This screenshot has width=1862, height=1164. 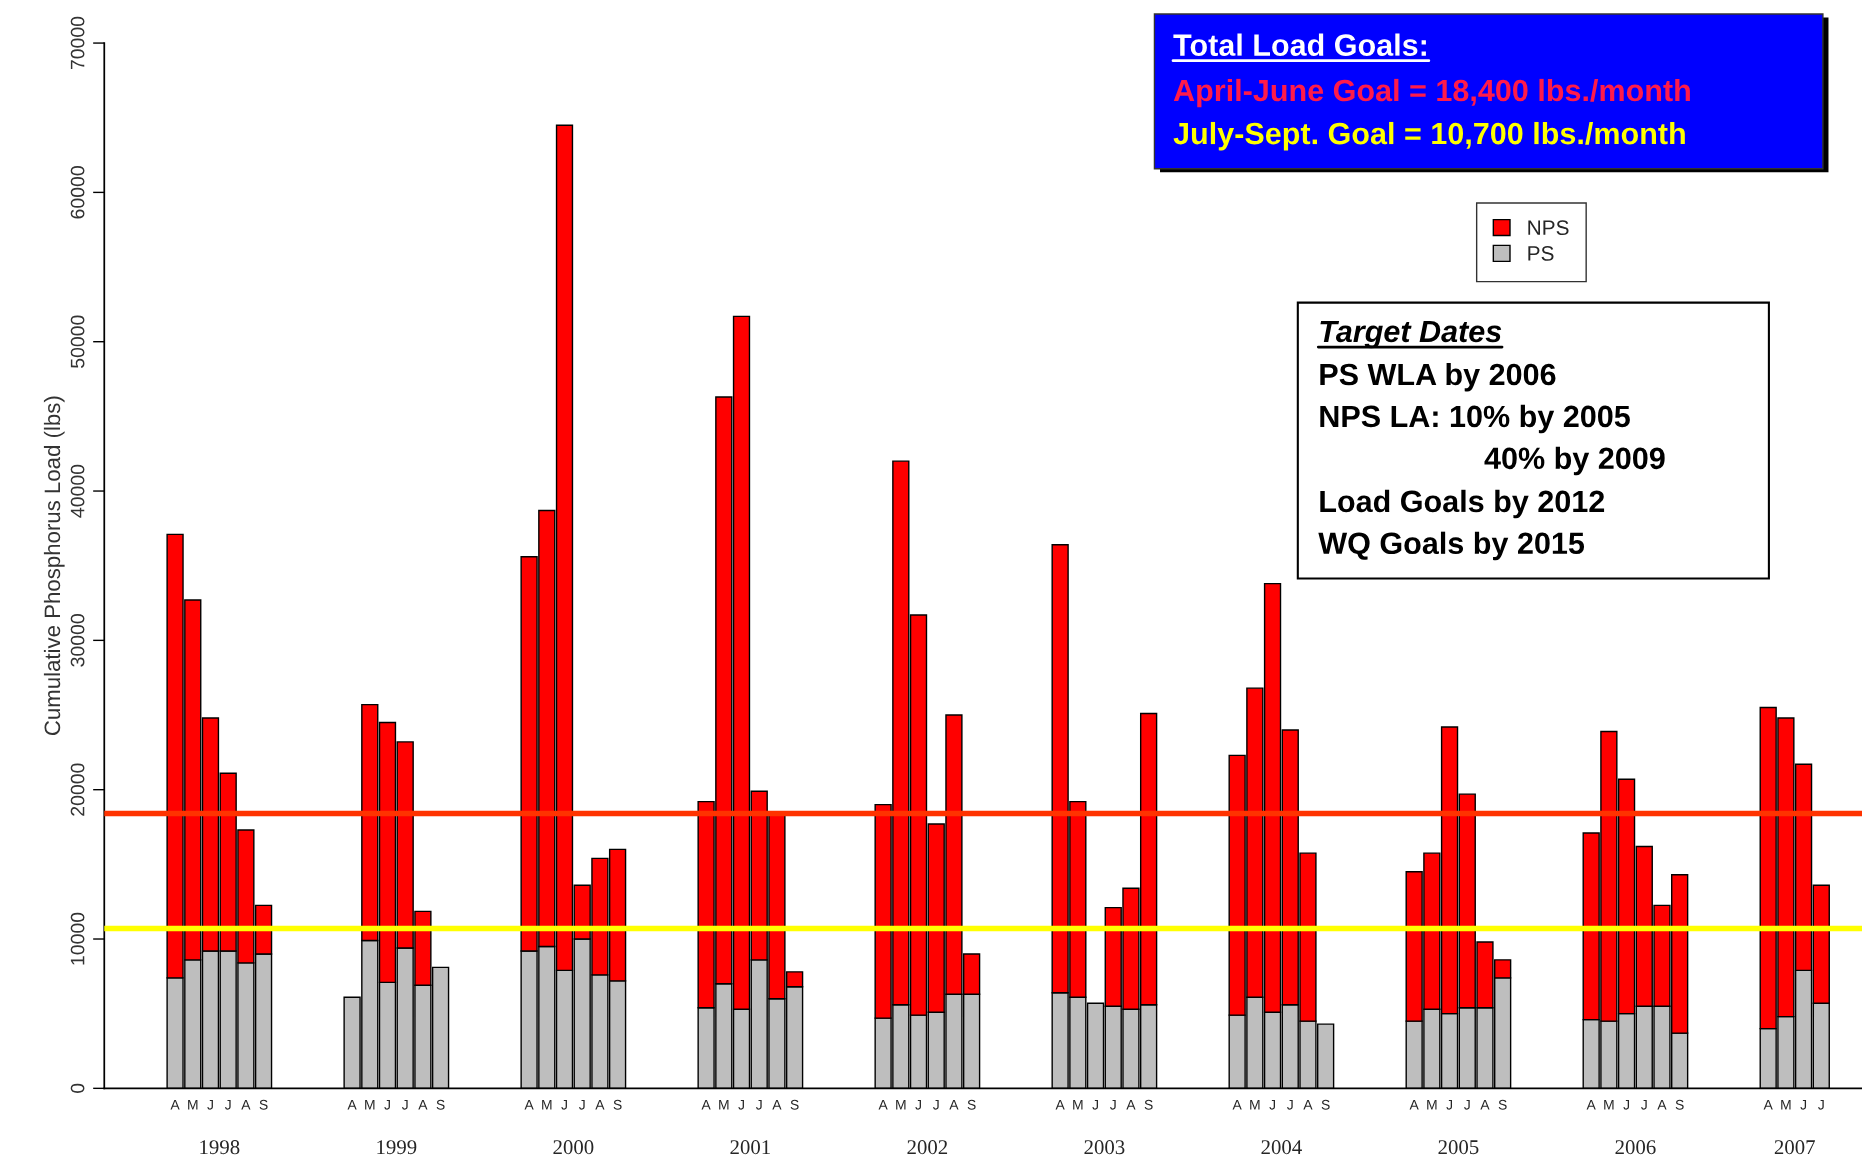 I want to click on annotation: WQ Goals by 2015, so click(x=1451, y=546).